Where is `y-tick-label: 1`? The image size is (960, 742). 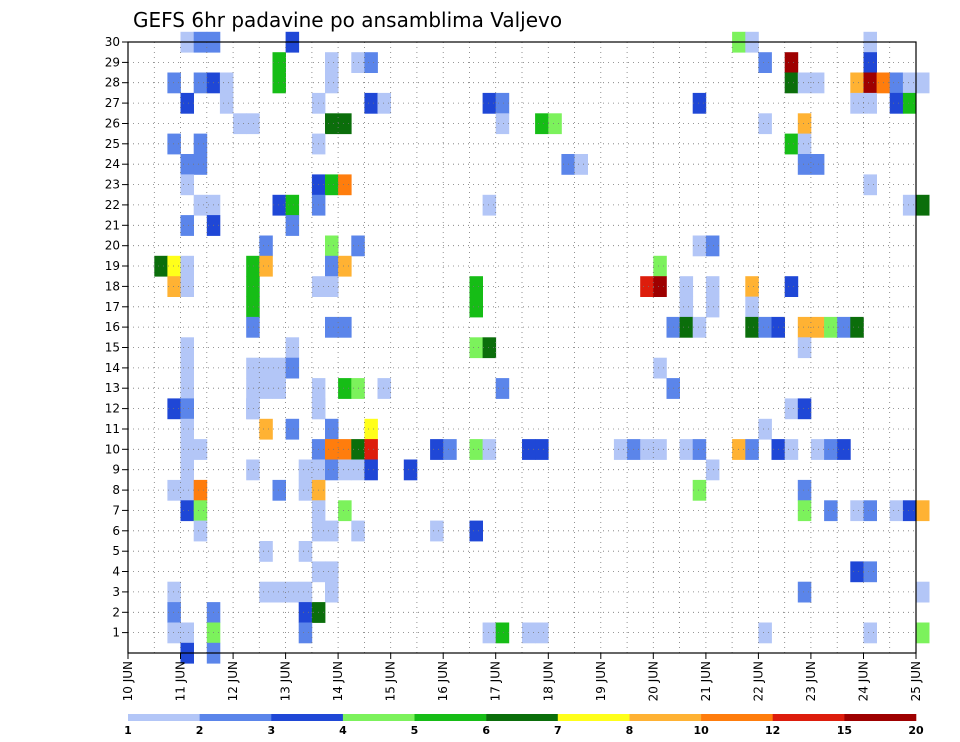
y-tick-label: 1 is located at coordinates (116, 633).